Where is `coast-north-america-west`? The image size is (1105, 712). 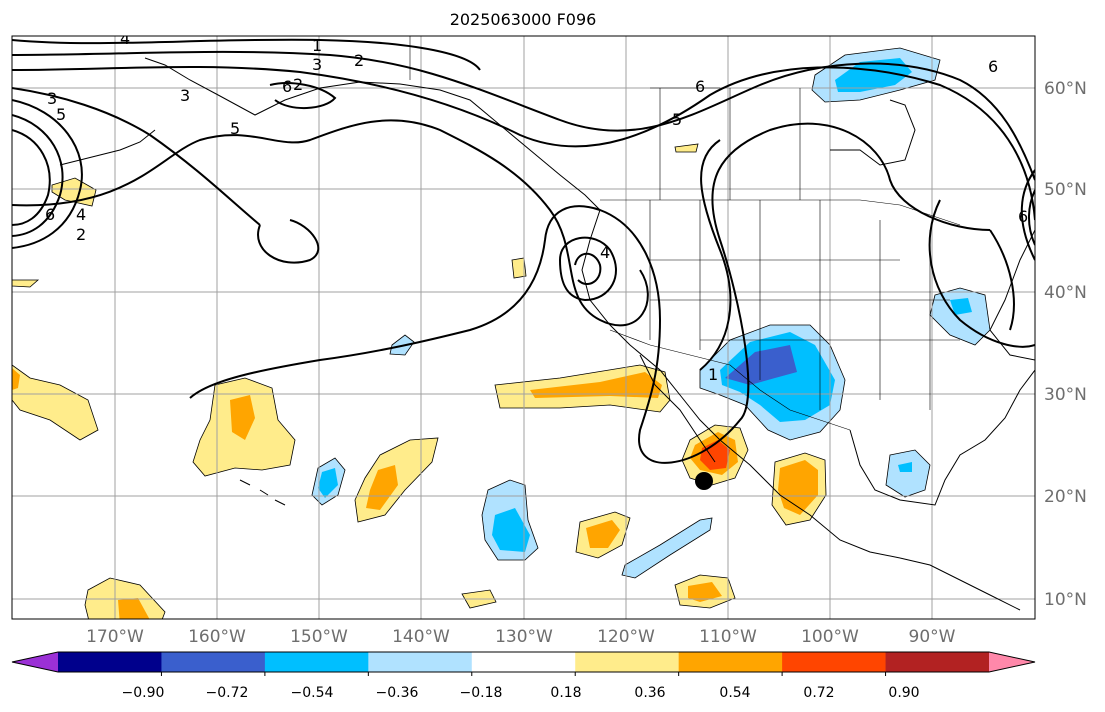 coast-north-america-west is located at coordinates (741, 384).